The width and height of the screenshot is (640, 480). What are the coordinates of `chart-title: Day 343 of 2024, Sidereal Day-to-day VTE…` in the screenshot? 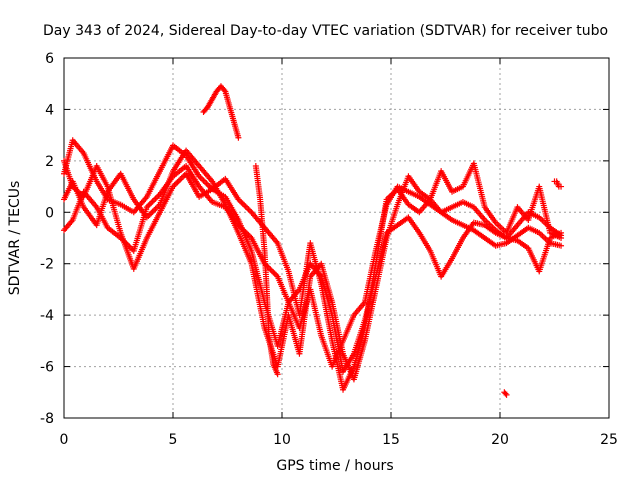 It's located at (325, 31).